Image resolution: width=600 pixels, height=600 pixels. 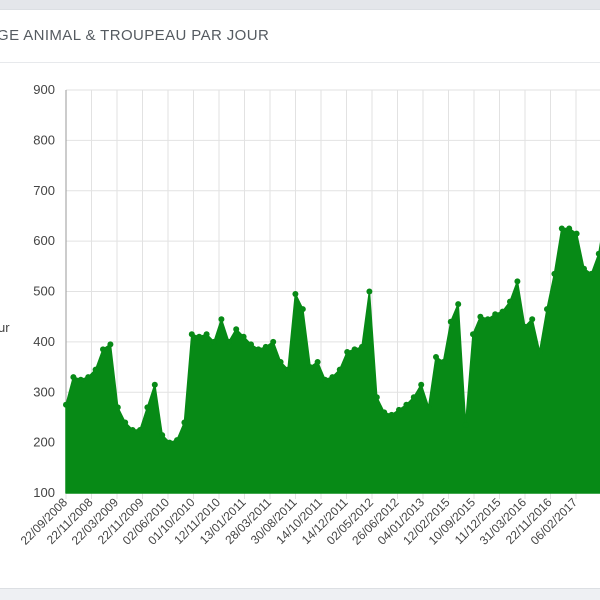 What do you see at coordinates (44, 492) in the screenshot?
I see `y-tick-label: 100` at bounding box center [44, 492].